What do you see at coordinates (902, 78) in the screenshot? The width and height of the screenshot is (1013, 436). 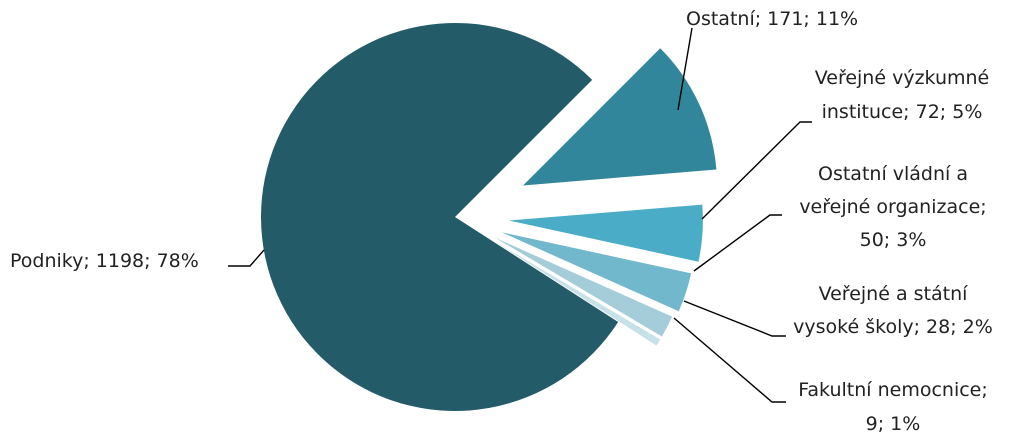 I see `data-label-line: Veřejné výzkumné` at bounding box center [902, 78].